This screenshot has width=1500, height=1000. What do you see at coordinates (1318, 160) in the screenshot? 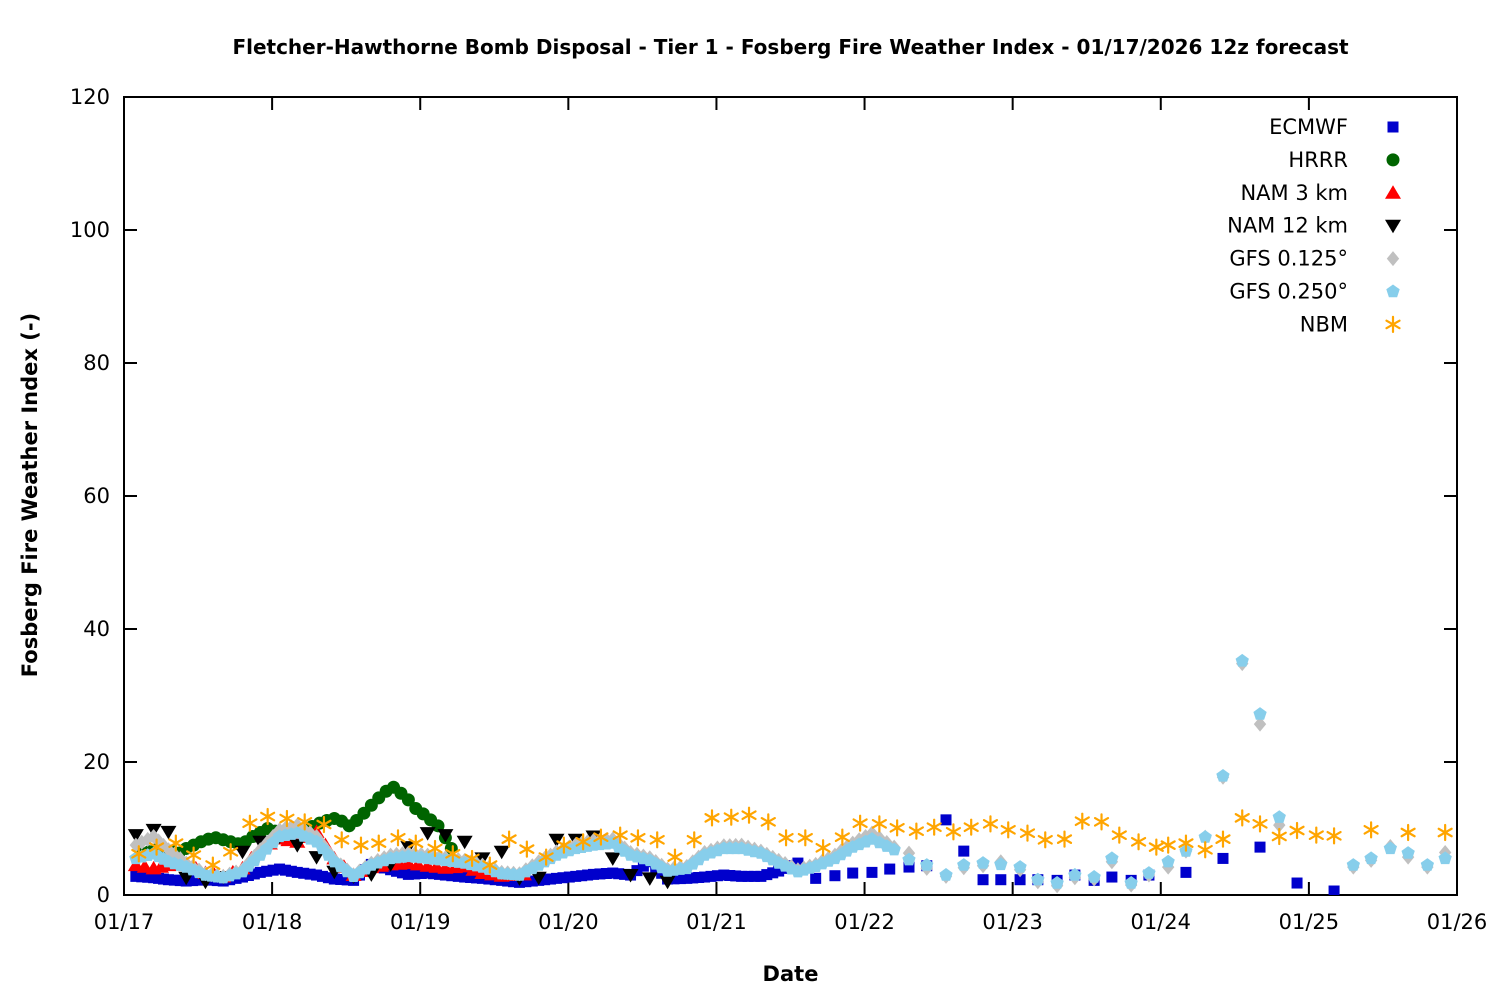
I see `legend-label: HRRR` at bounding box center [1318, 160].